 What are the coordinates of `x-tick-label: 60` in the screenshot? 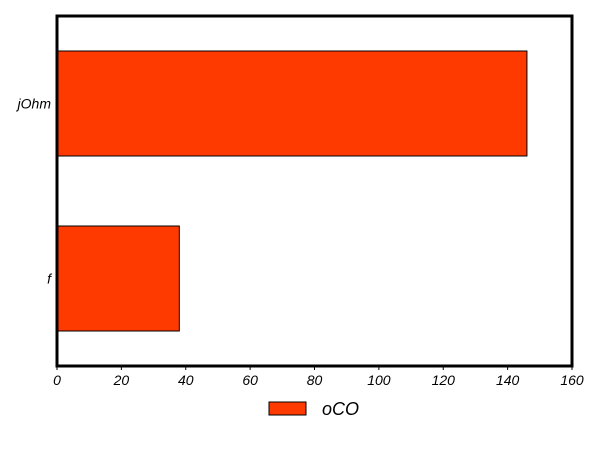 It's located at (250, 380).